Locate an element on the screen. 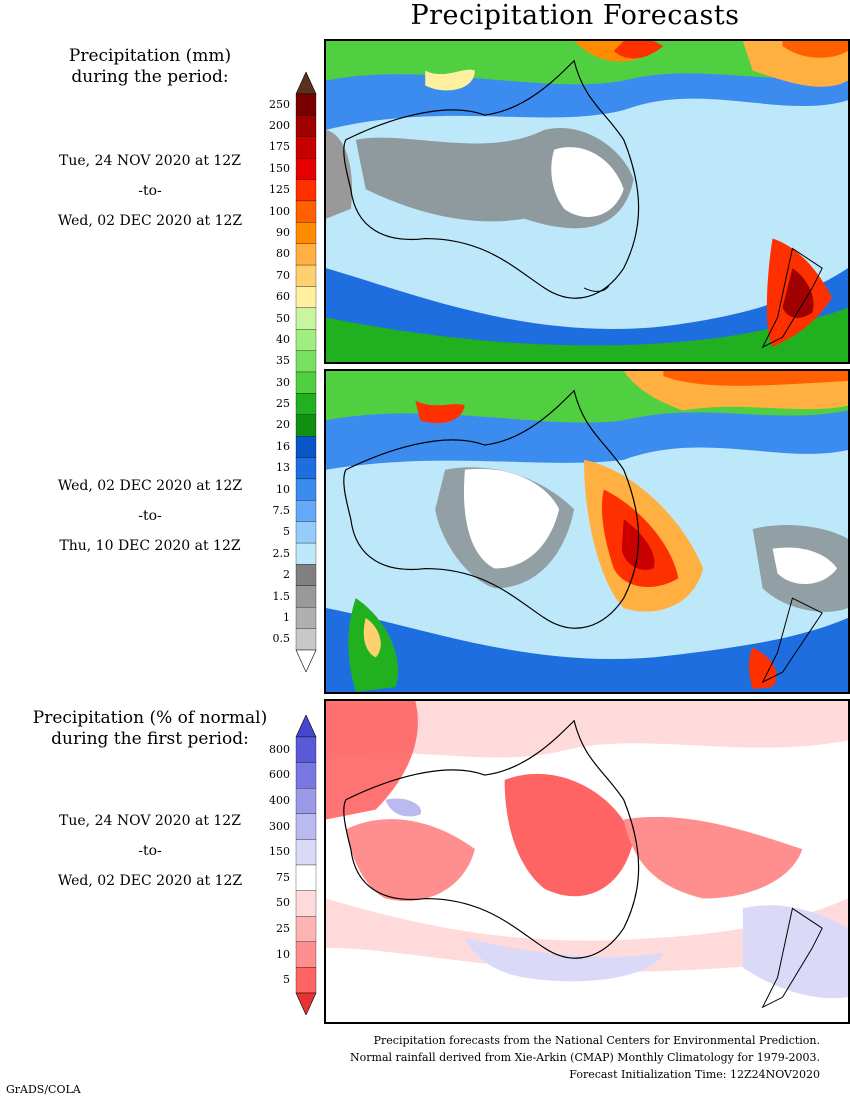  percent-colorbar-tick-label: 300 is located at coordinates (279, 826).